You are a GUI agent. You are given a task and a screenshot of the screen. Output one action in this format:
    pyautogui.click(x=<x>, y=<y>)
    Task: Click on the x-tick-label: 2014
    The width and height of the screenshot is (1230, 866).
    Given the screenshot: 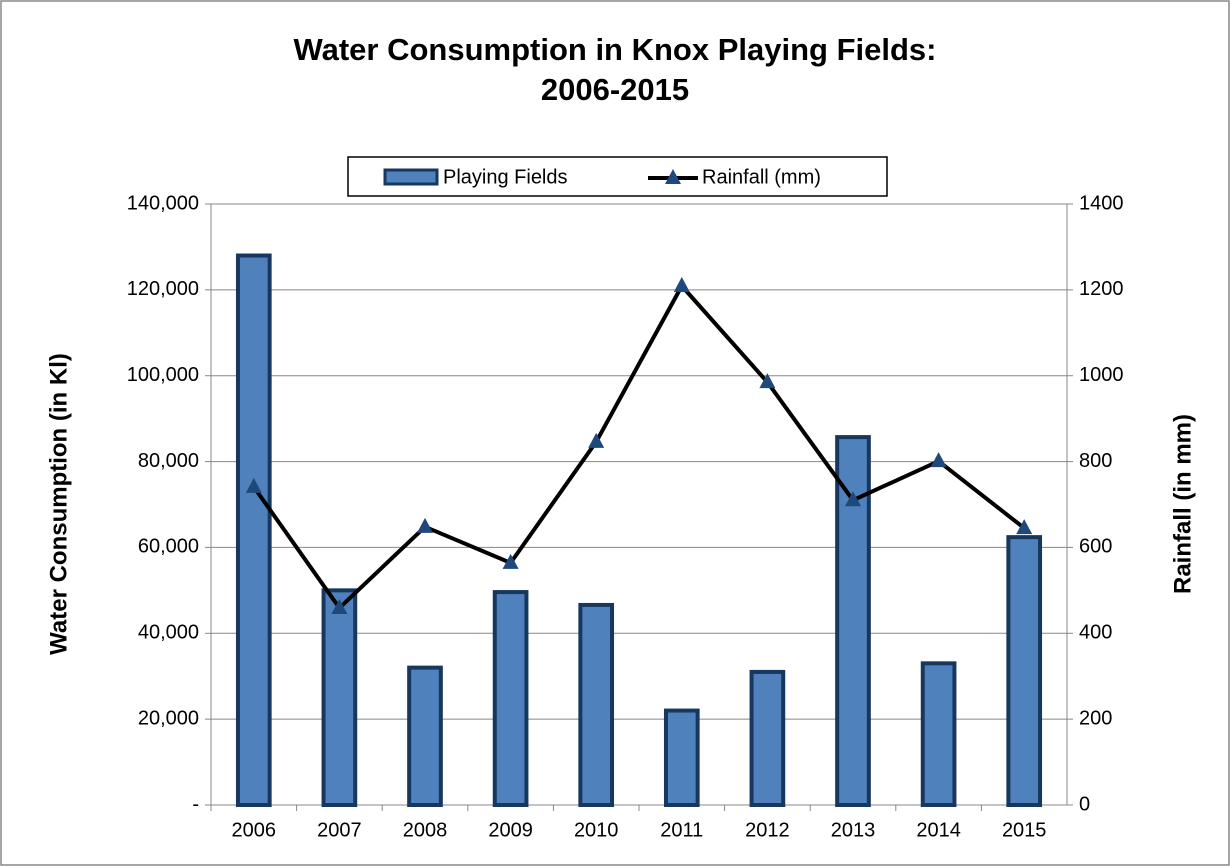 What is the action you would take?
    pyautogui.click(x=938, y=830)
    